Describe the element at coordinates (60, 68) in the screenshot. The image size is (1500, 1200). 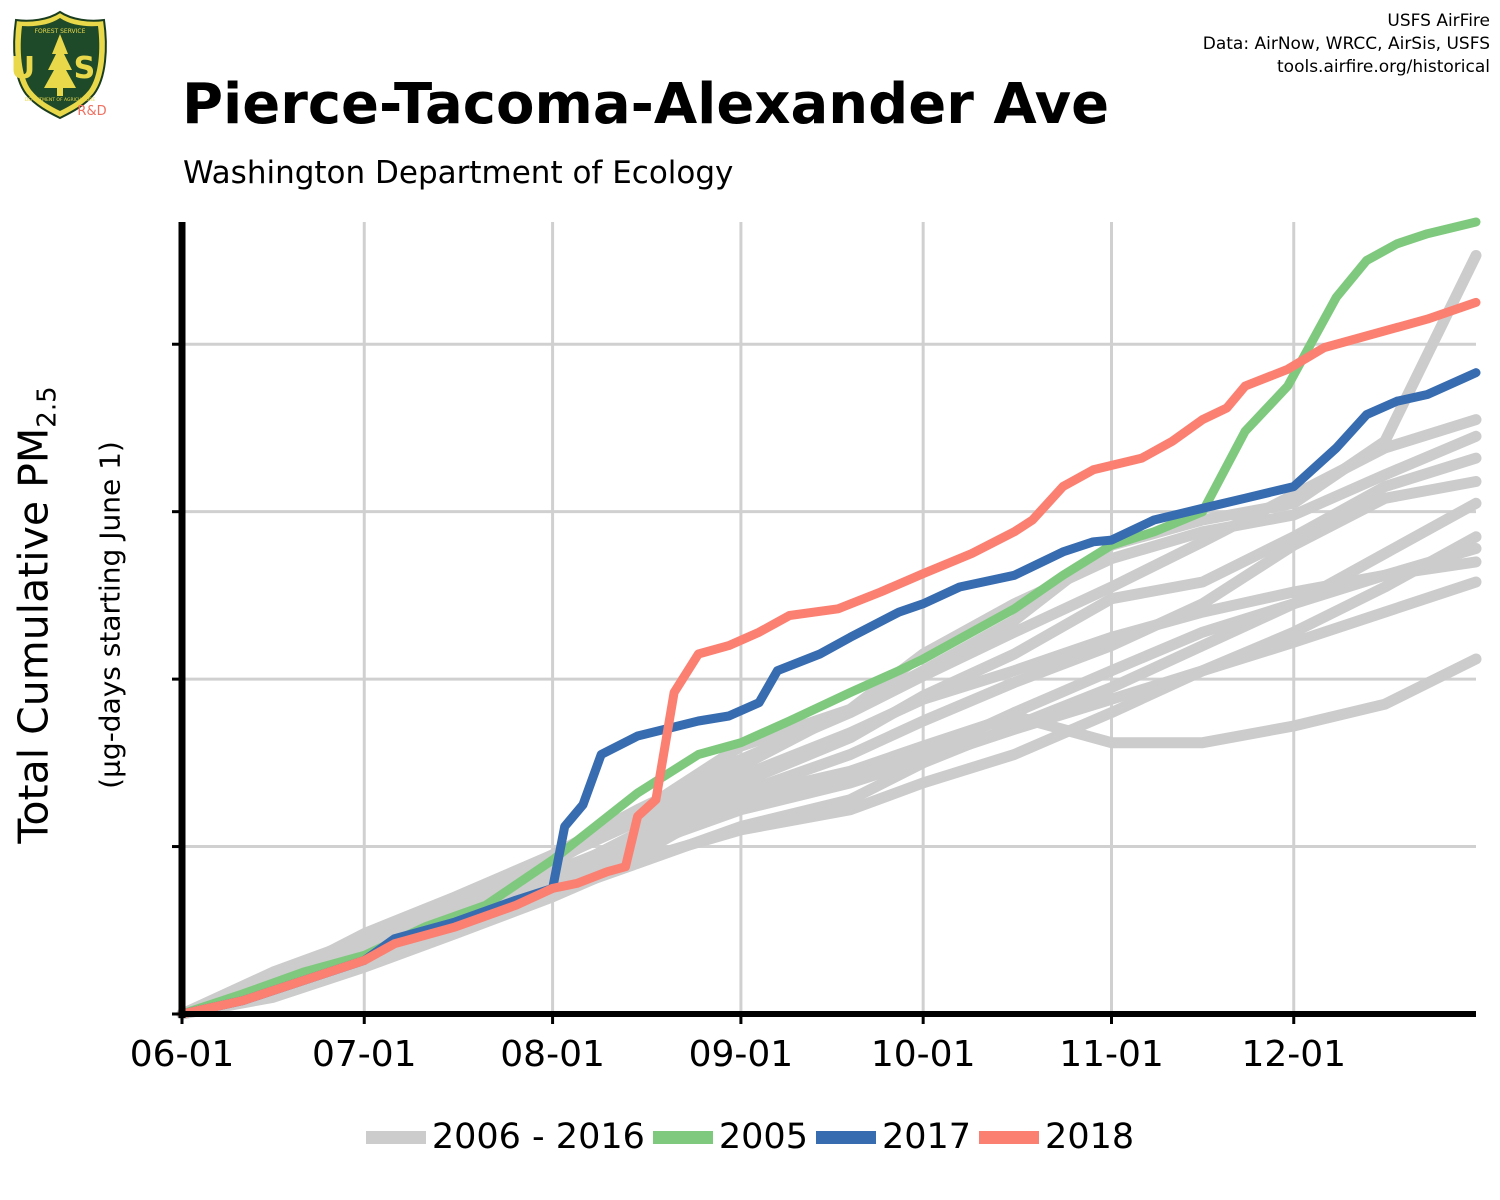
I see `logo-letters: U S` at that location.